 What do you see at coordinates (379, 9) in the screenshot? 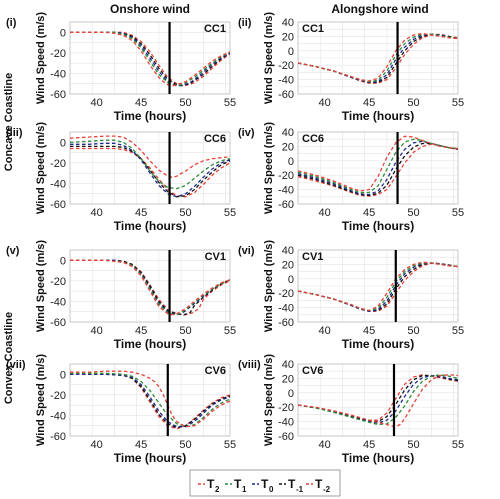
I see `column-title-alongshore: Alongshore wind` at bounding box center [379, 9].